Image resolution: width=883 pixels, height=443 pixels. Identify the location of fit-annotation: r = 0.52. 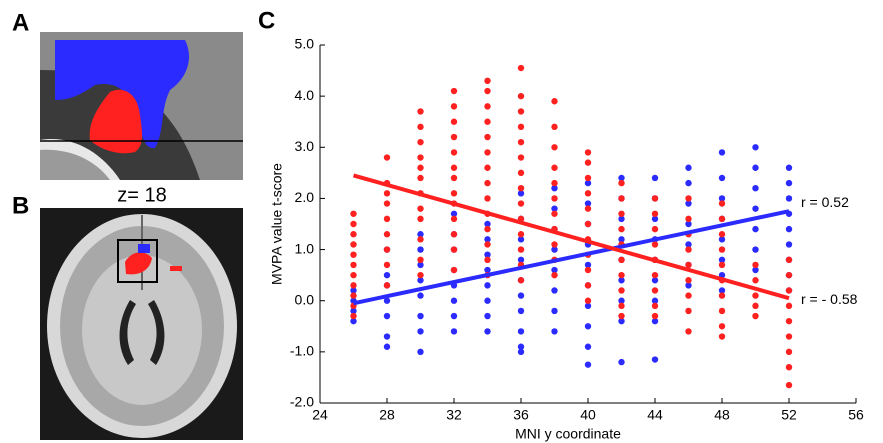
(825, 202).